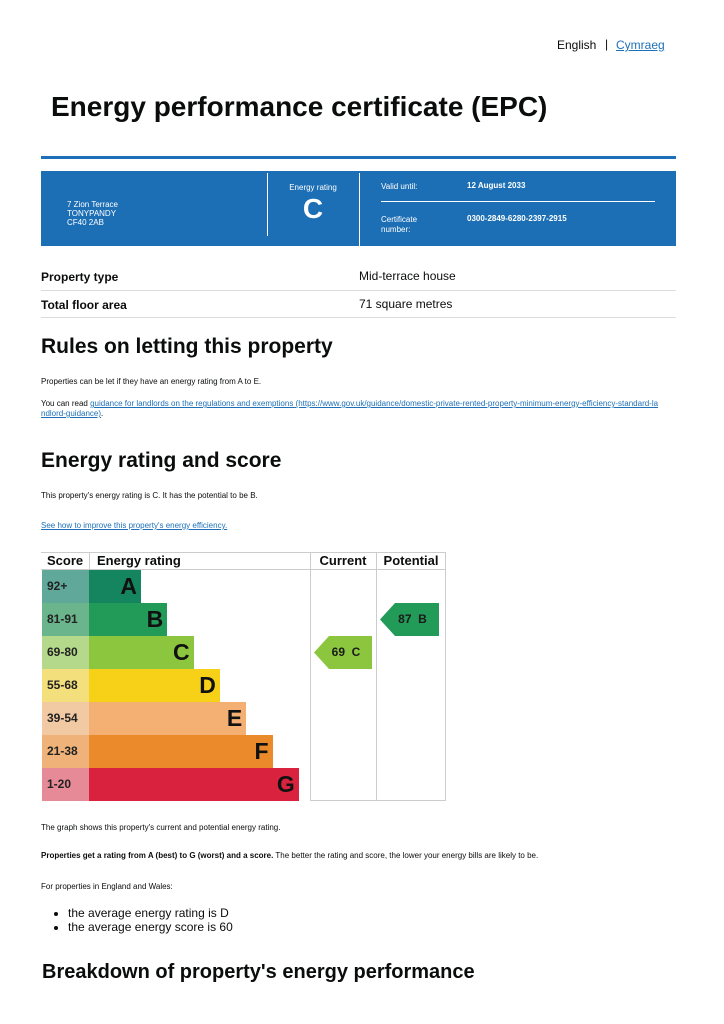 The height and width of the screenshot is (1024, 724). Describe the element at coordinates (207, 685) in the screenshot. I see `band-letter: D` at that location.